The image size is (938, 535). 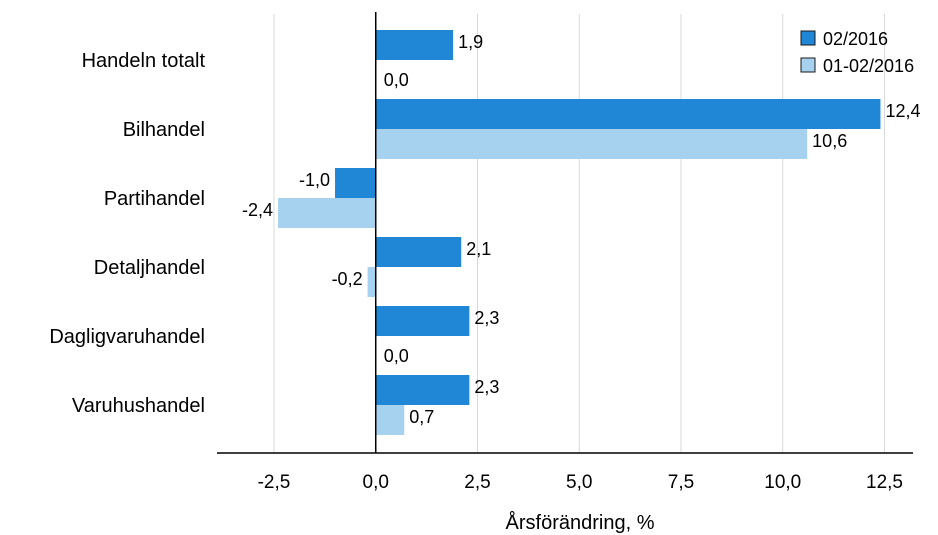 What do you see at coordinates (808, 65) in the screenshot?
I see `legend-swatch-01-02-2016` at bounding box center [808, 65].